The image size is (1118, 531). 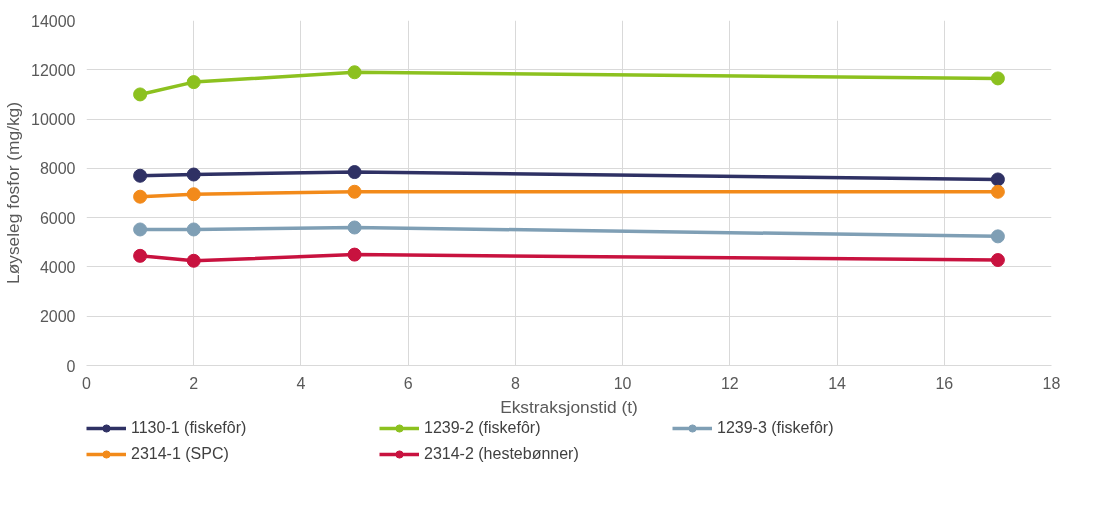 I want to click on x-tick-label: 4, so click(x=301, y=383).